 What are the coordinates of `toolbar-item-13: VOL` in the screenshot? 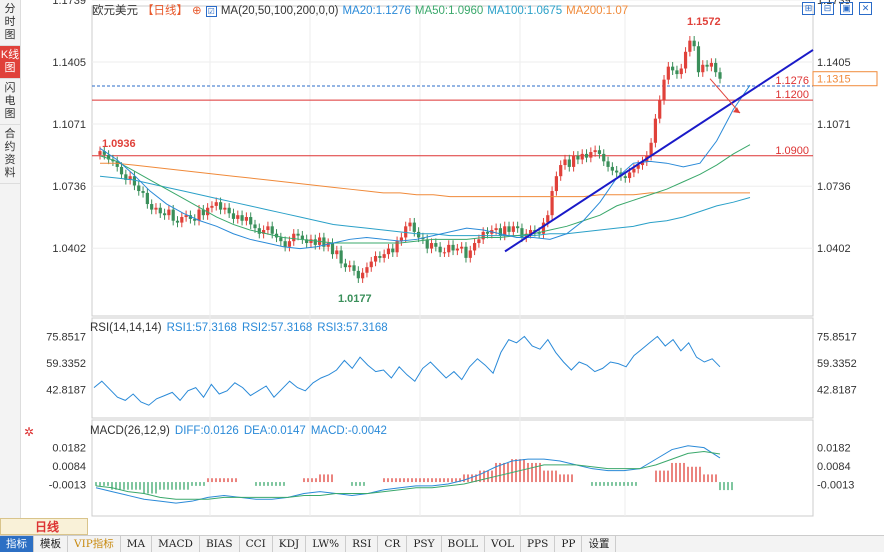 It's located at (503, 544).